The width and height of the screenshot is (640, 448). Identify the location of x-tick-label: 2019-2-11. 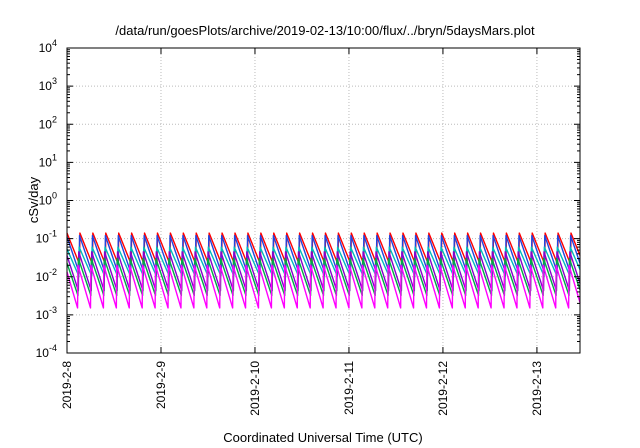
(349, 388).